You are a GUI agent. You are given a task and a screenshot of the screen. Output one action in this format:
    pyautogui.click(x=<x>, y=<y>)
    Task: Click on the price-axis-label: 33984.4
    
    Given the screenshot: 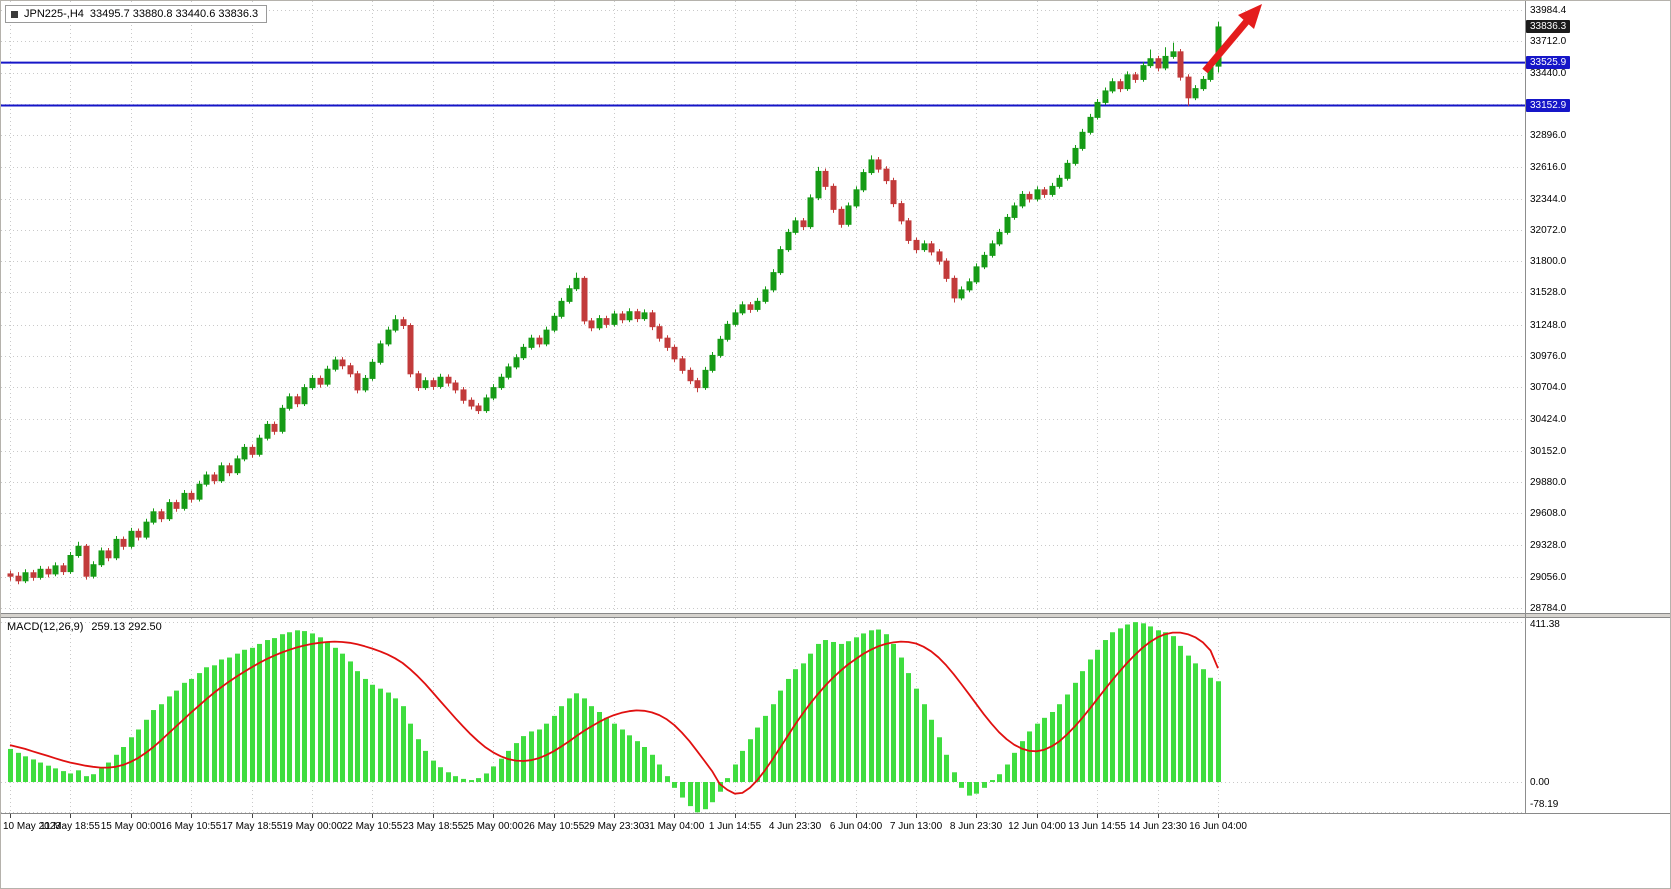 What is the action you would take?
    pyautogui.click(x=1548, y=10)
    